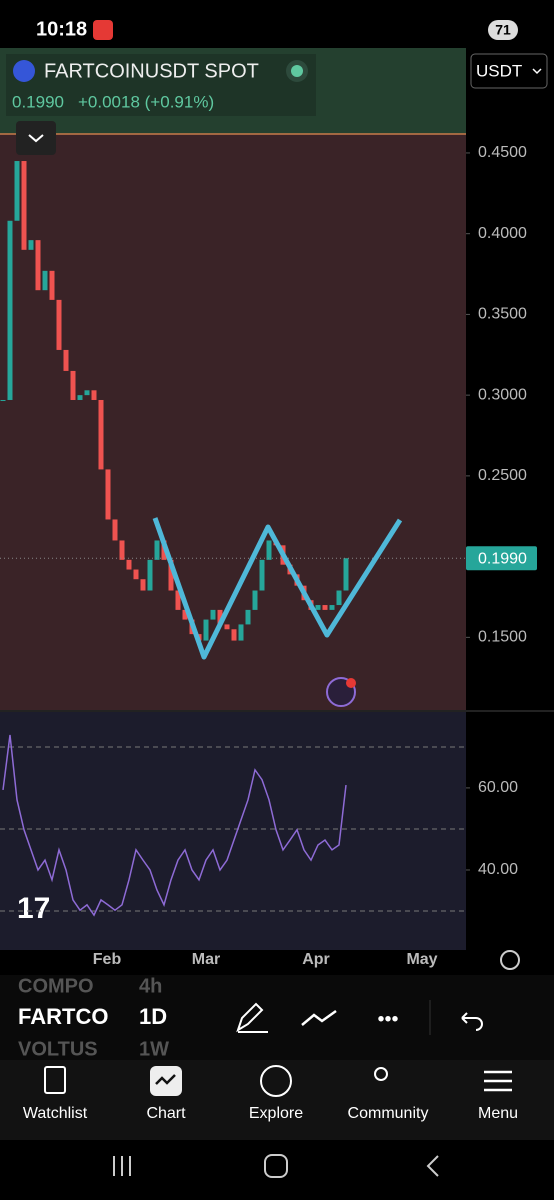  What do you see at coordinates (33, 908) in the screenshot?
I see `tv-logo: 17` at bounding box center [33, 908].